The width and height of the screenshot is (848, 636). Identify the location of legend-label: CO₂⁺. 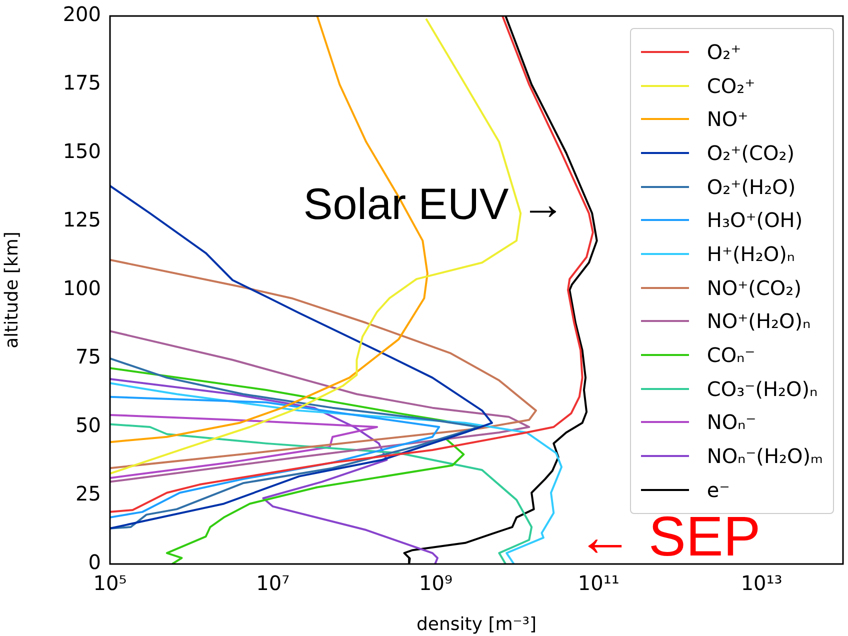
(731, 86).